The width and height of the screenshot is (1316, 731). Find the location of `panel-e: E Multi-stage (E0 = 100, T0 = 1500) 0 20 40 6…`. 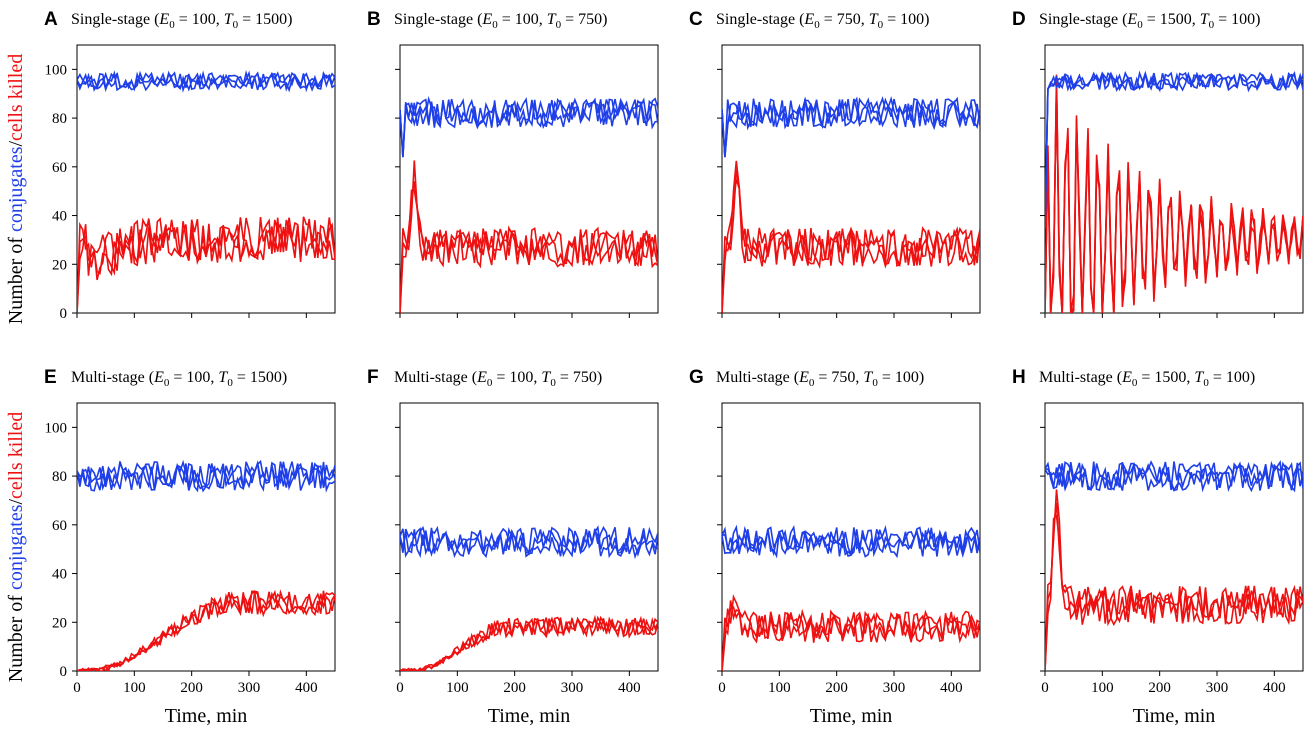

panel-e: E Multi-stage (E0 = 100, T0 = 1500) 0 20 40 6… is located at coordinates (190, 547).